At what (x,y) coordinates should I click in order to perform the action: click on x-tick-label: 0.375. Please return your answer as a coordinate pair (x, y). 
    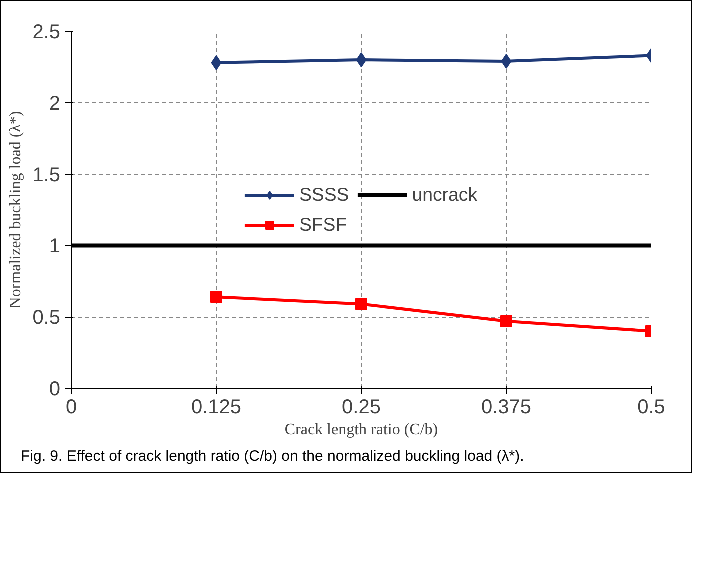
    Looking at the image, I should click on (506, 407).